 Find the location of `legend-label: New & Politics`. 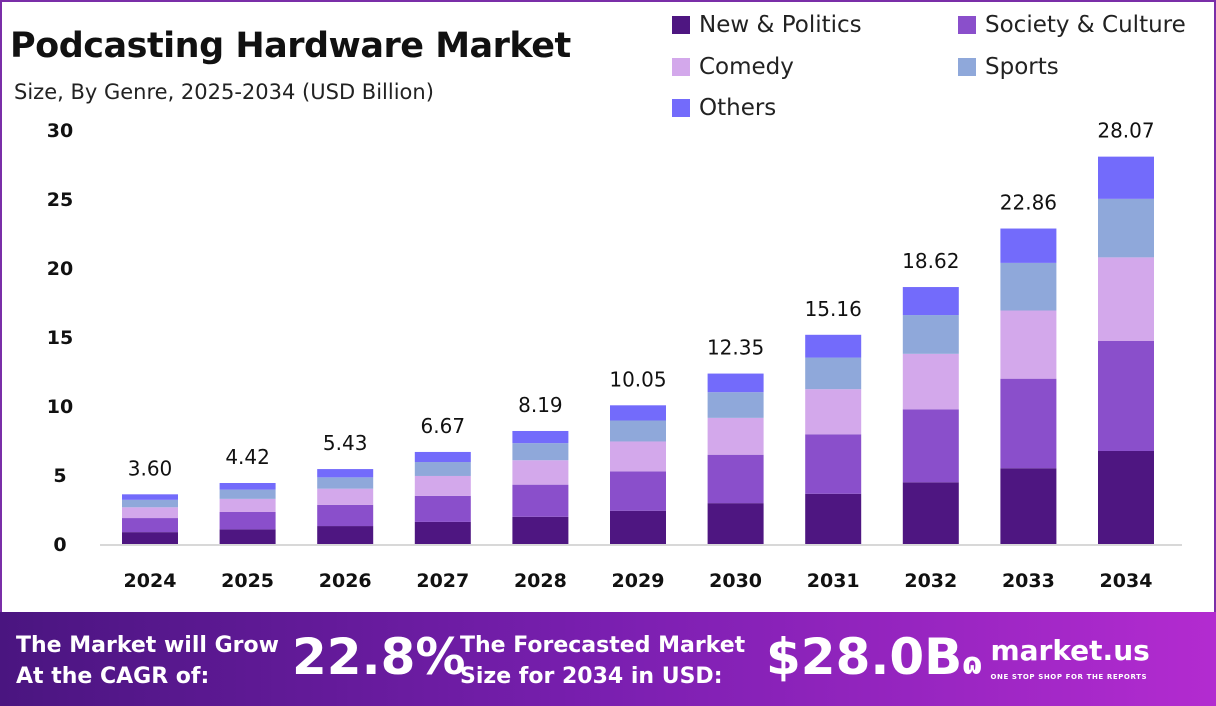

legend-label: New & Politics is located at coordinates (780, 25).